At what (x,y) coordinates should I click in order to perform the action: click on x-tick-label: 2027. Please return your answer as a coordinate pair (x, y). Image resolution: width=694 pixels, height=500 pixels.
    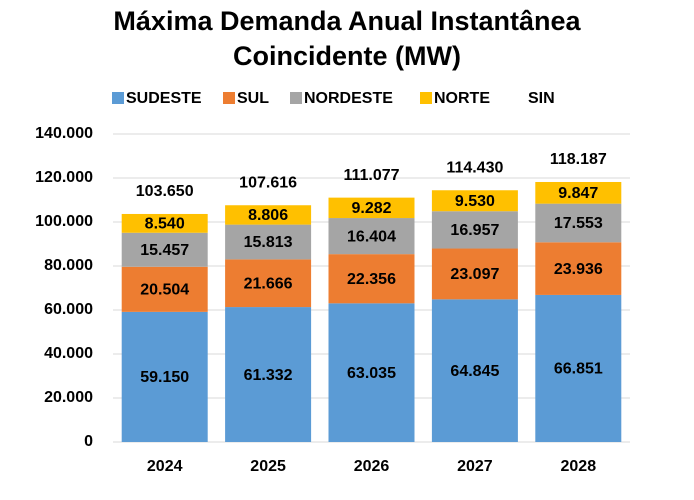
    Looking at the image, I should click on (475, 466).